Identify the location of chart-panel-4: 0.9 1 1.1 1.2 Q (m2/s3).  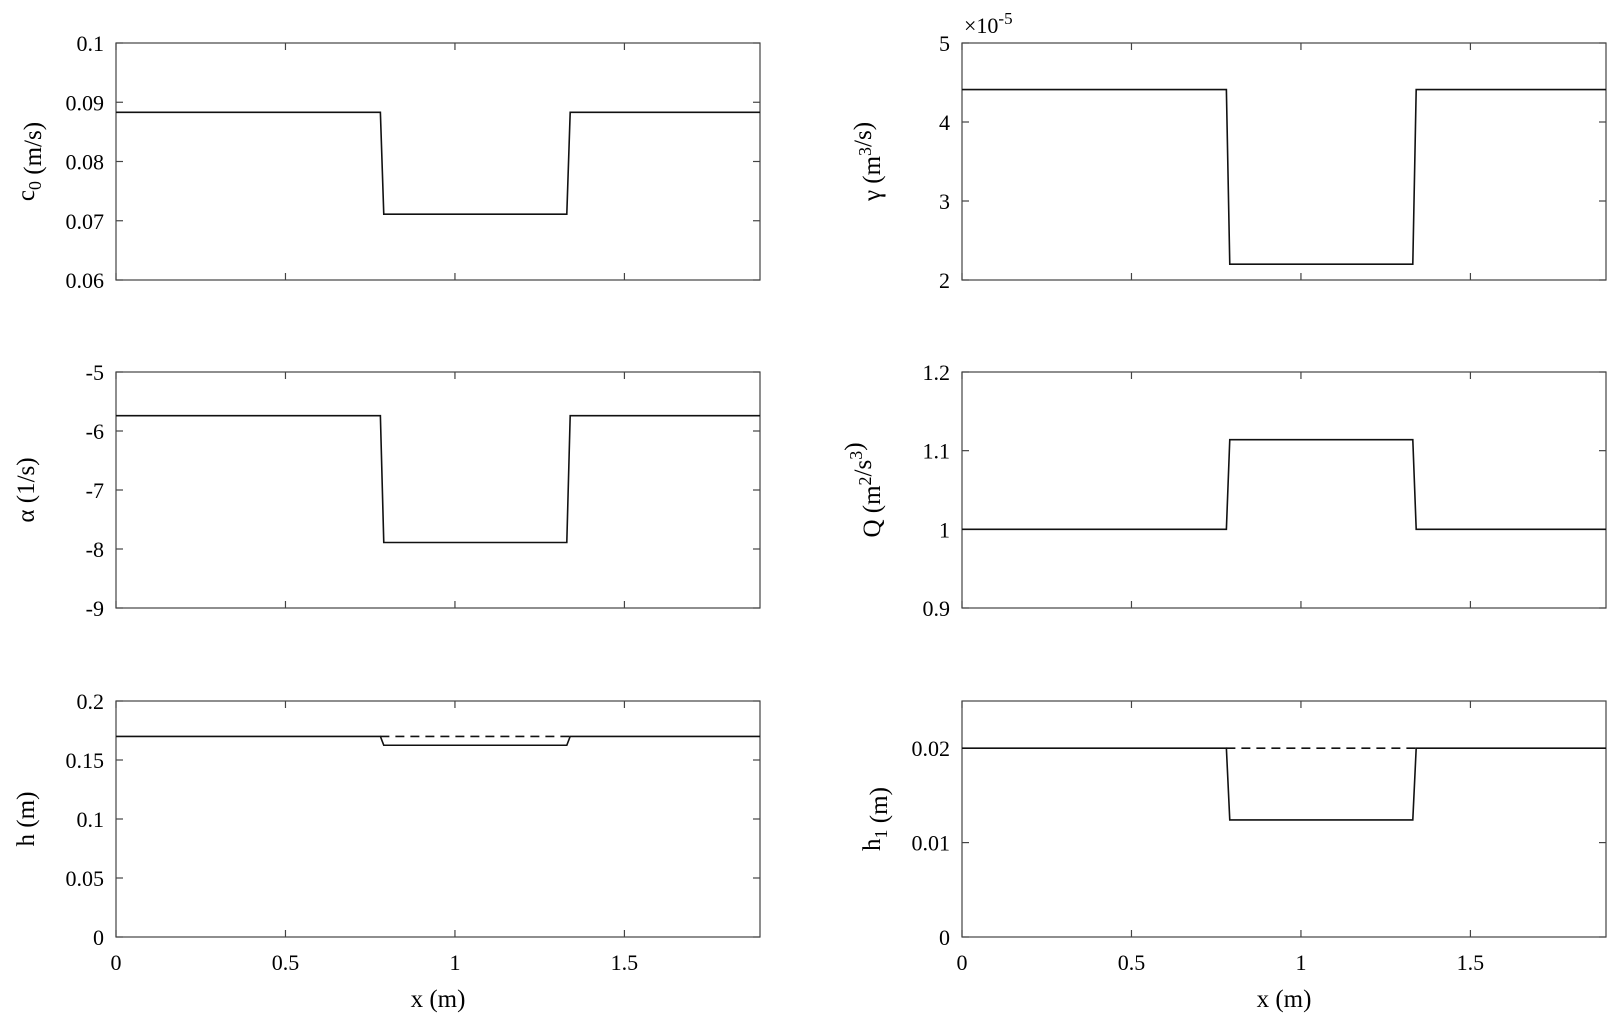
(1224, 490).